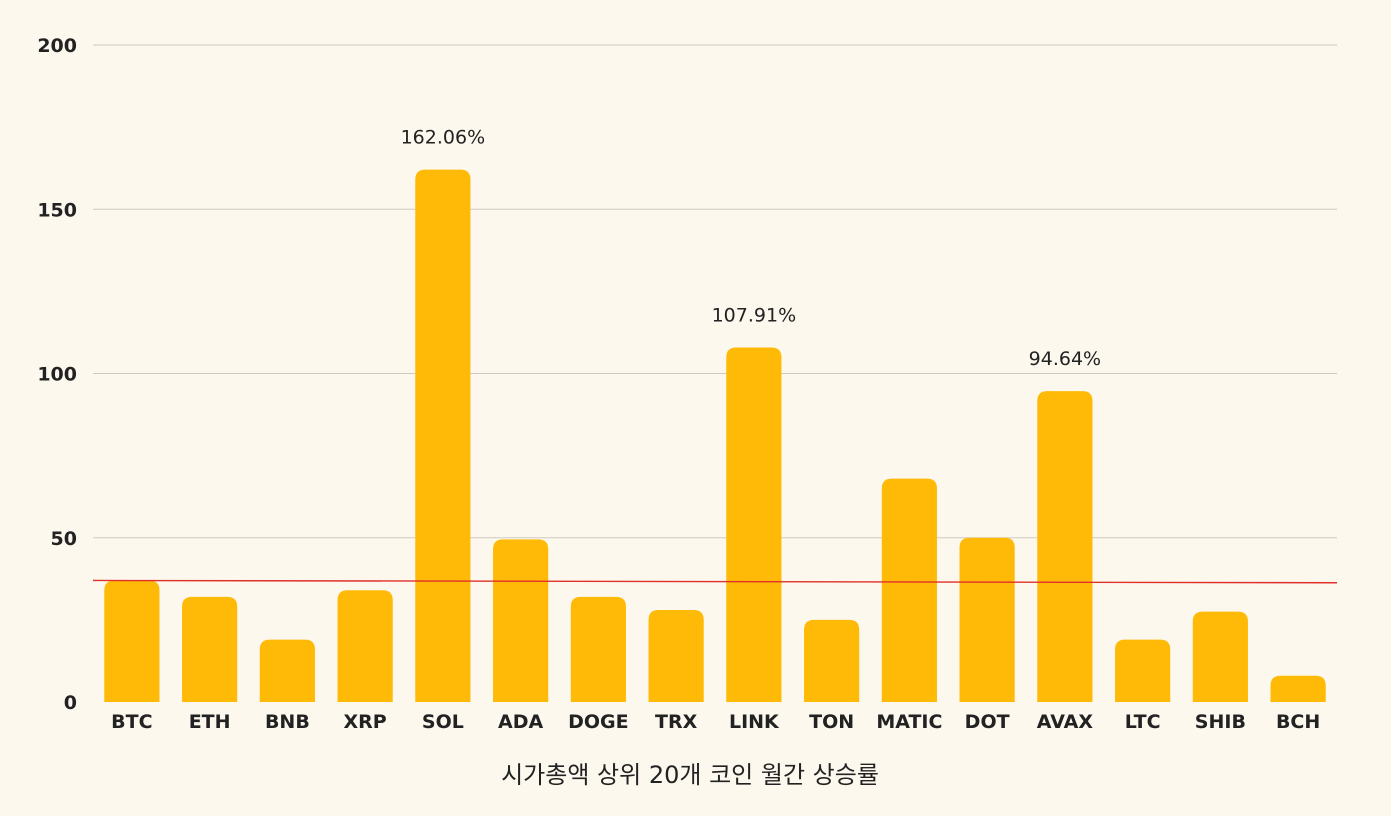 This screenshot has width=1391, height=816. I want to click on bar-avax, so click(1065, 546).